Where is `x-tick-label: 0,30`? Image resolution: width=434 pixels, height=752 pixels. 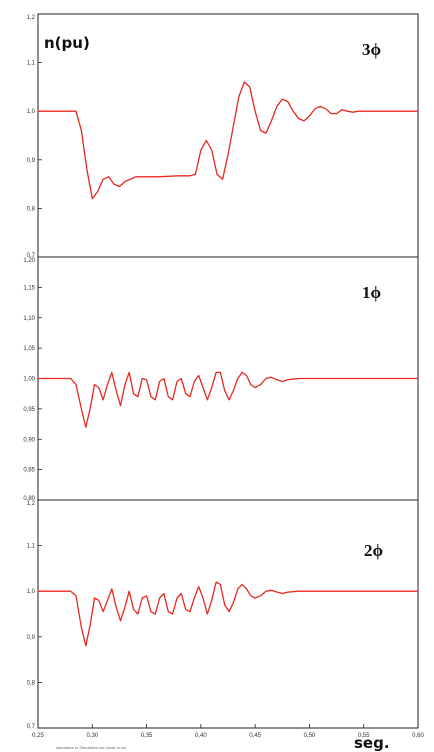
x-tick-label: 0,30 is located at coordinates (92, 736).